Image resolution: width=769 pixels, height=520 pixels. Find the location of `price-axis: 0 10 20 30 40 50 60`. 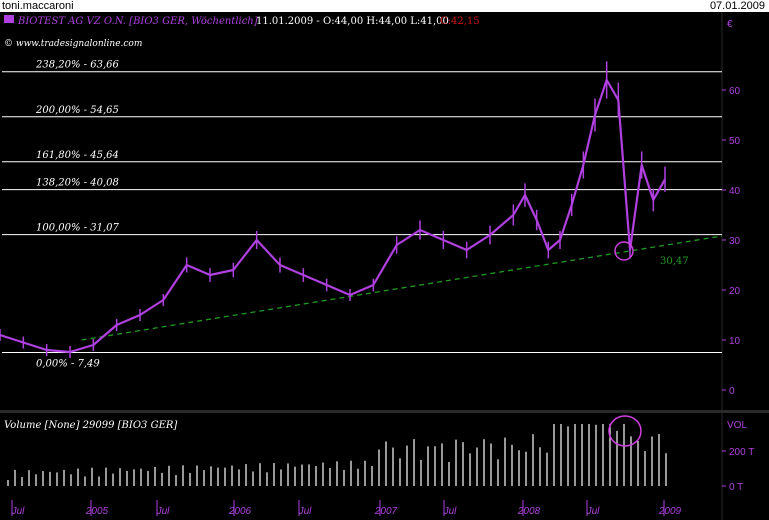

price-axis: 0 10 20 30 40 50 60 is located at coordinates (731, 241).